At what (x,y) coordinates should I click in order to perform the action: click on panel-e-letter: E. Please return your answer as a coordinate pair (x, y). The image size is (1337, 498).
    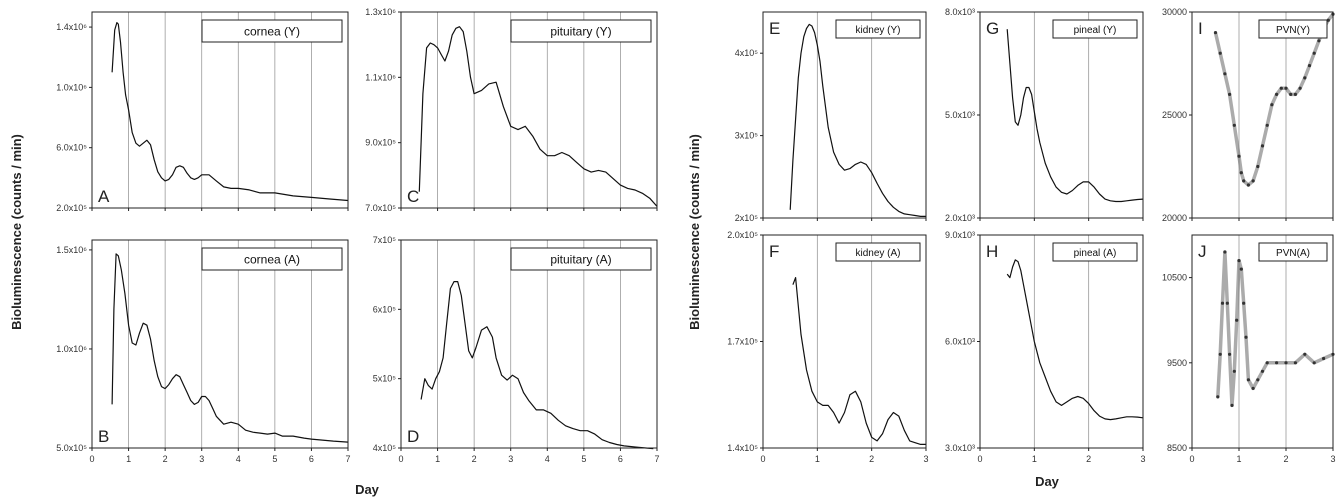
    Looking at the image, I should click on (774, 28).